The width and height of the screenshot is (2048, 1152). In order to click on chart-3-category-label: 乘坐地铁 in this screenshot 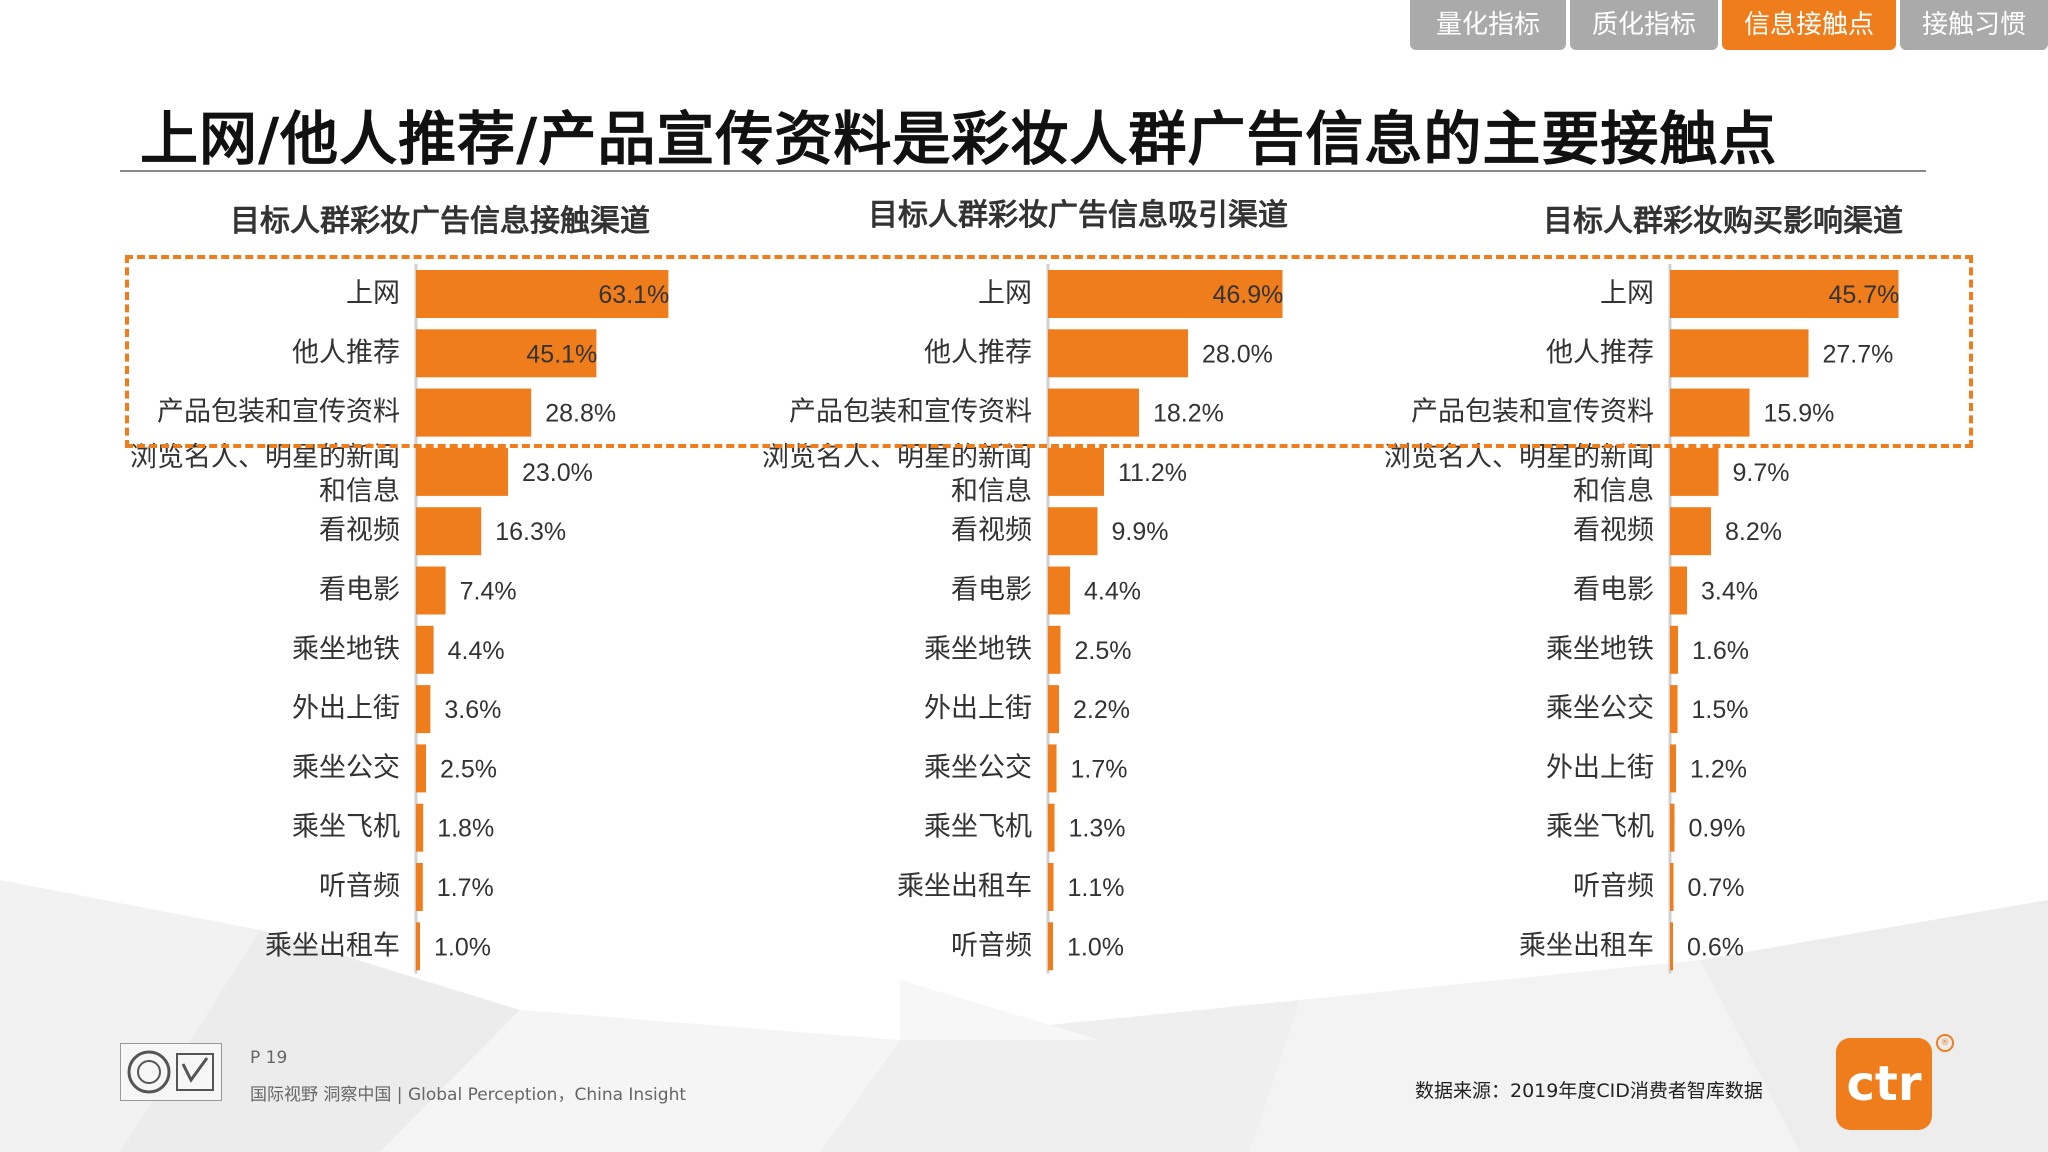, I will do `click(1600, 649)`.